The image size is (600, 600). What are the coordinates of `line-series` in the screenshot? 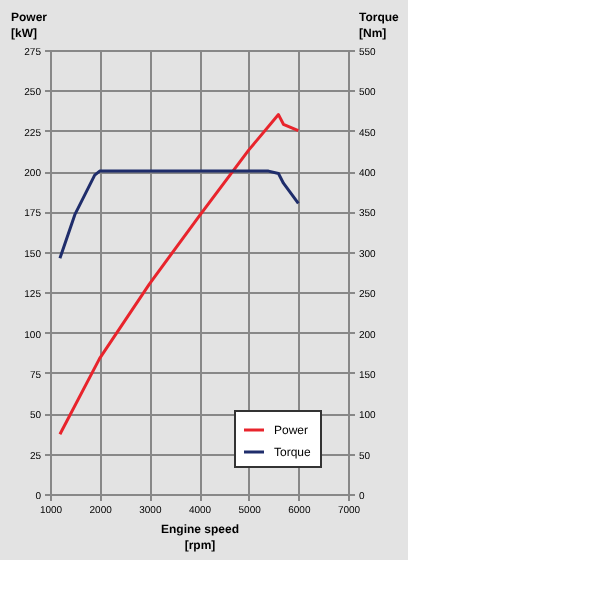 It's located at (179, 214).